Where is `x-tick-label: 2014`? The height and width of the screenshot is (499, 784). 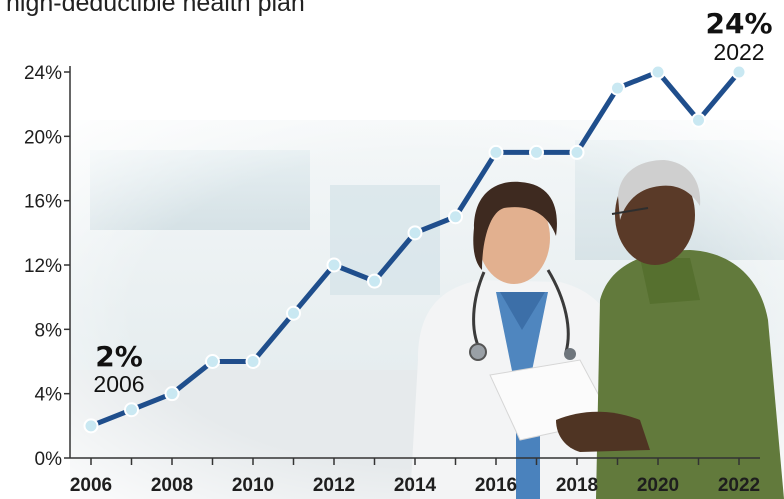 x-tick-label: 2014 is located at coordinates (415, 485).